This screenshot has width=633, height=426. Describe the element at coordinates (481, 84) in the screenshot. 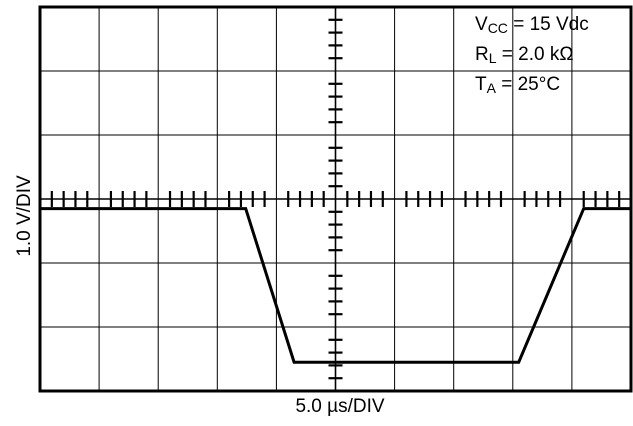

I see `ta-symbol: T` at that location.